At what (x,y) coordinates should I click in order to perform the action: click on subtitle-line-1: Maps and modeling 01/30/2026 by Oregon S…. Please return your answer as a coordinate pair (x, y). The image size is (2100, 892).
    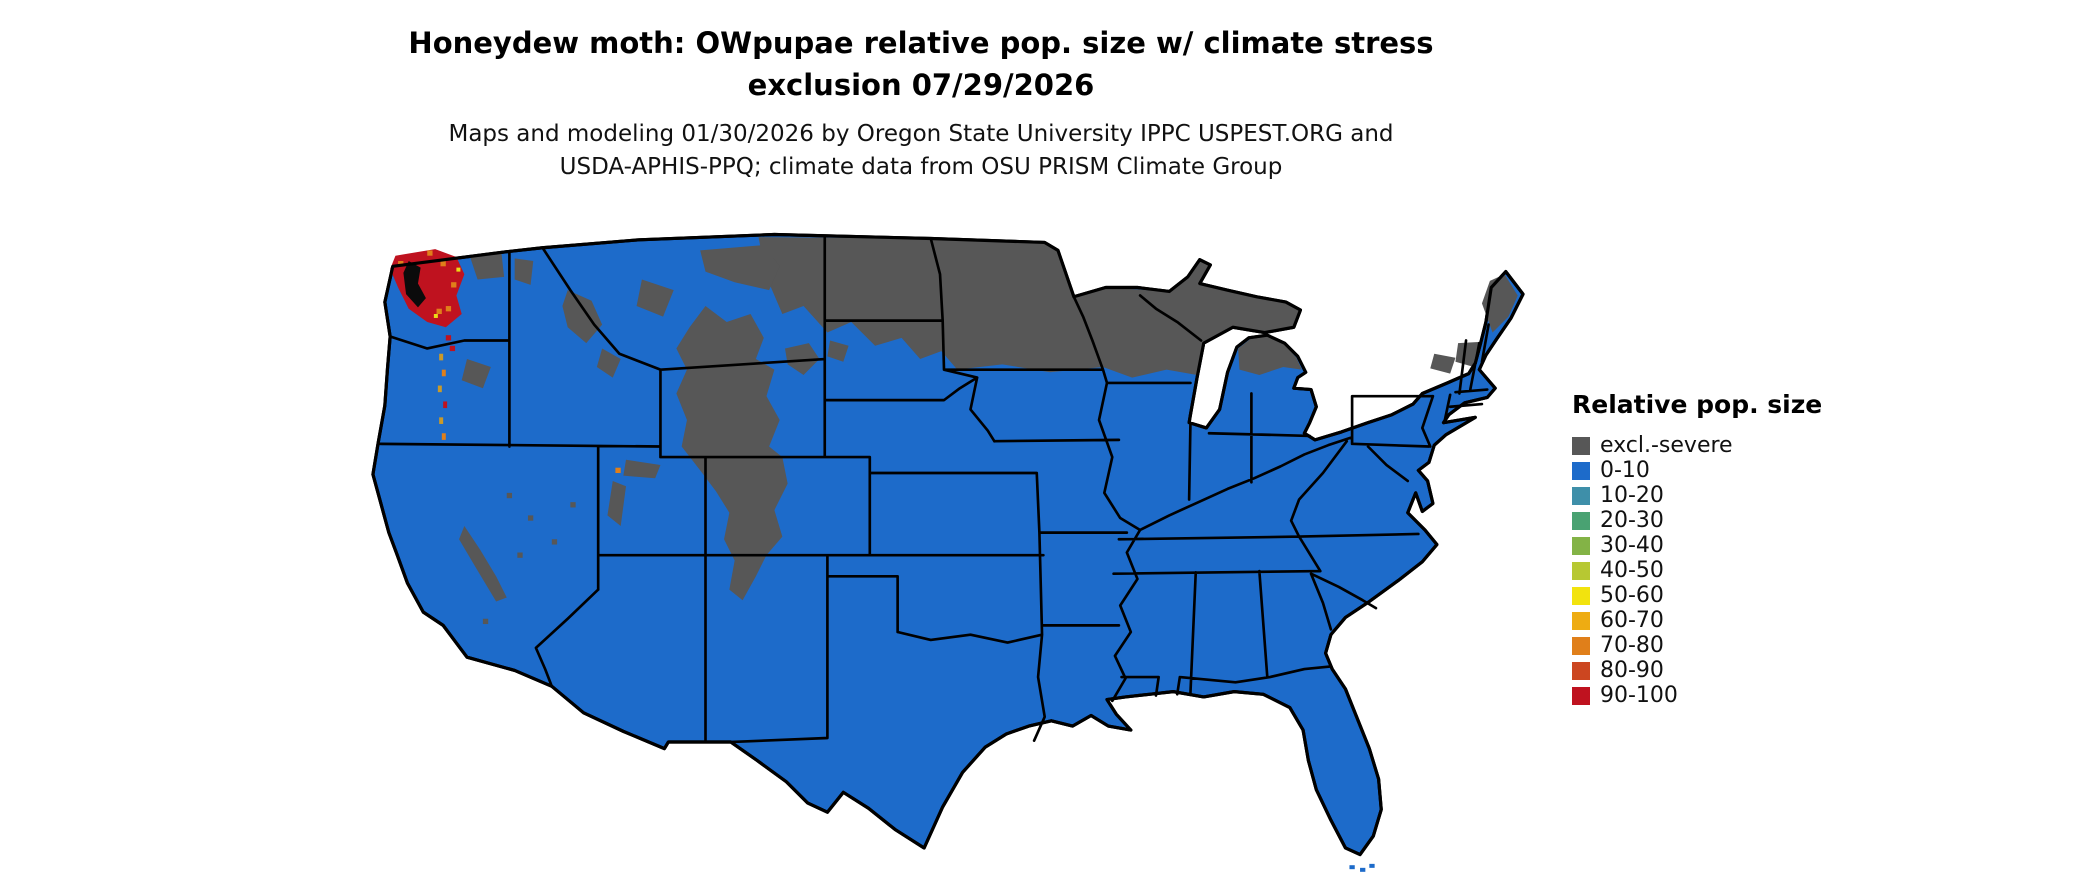
    Looking at the image, I should click on (921, 134).